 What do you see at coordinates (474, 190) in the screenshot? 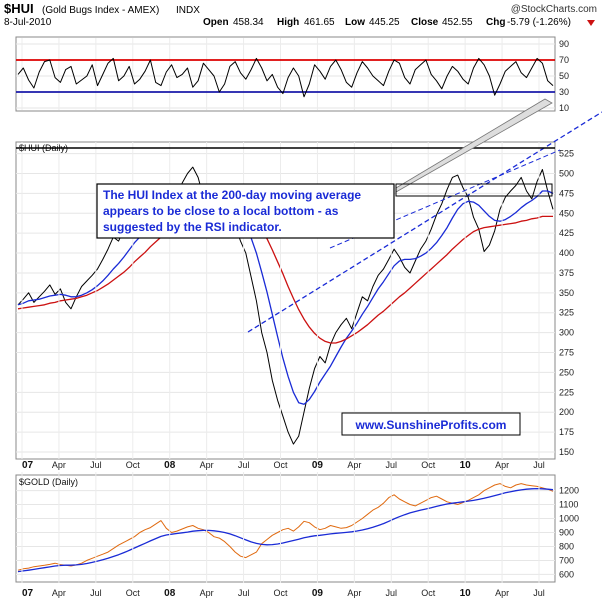
I see `callout-target-box` at bounding box center [474, 190].